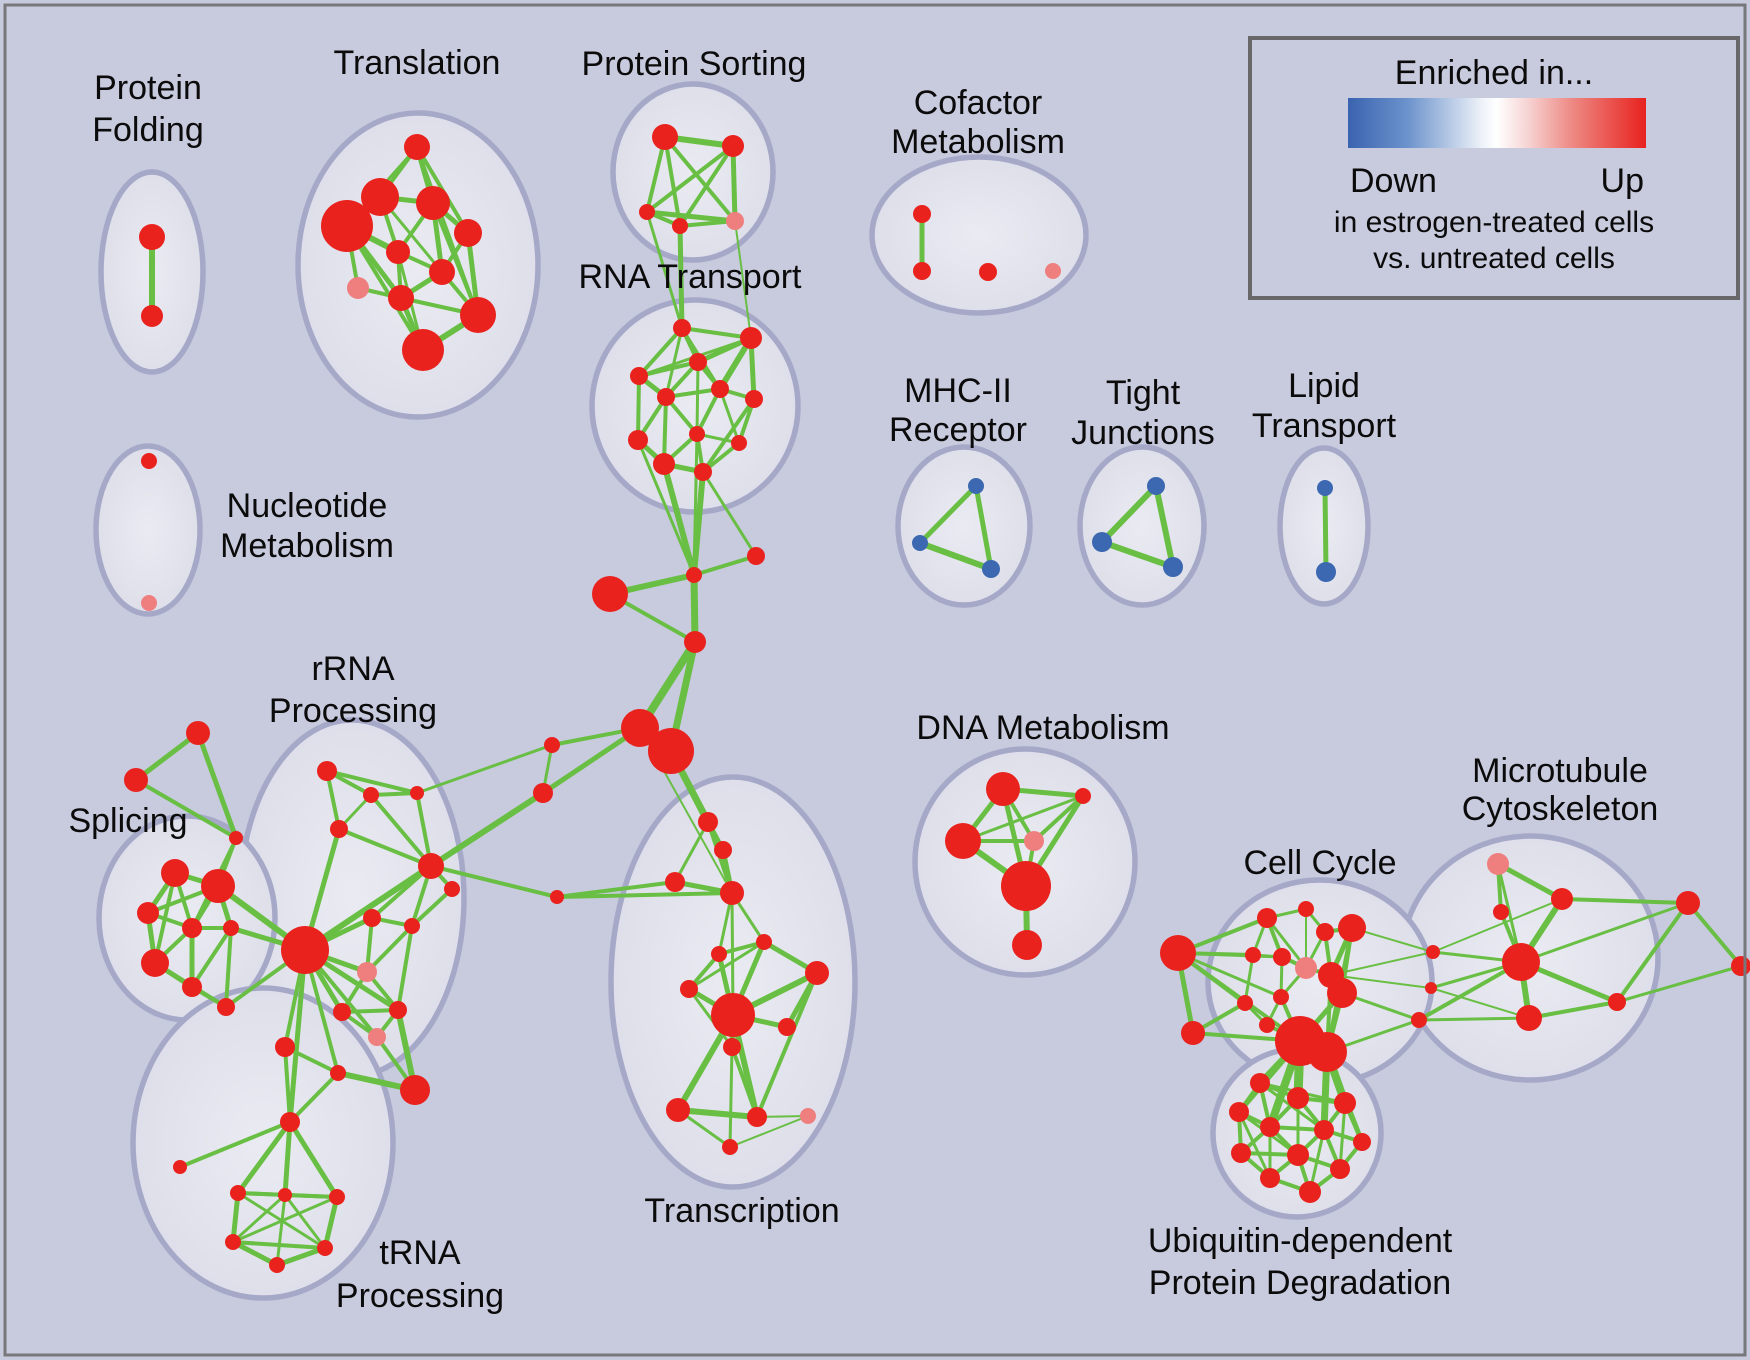 The image size is (1750, 1360). Describe the element at coordinates (543, 793) in the screenshot. I see `gene-set-node-s2` at that location.